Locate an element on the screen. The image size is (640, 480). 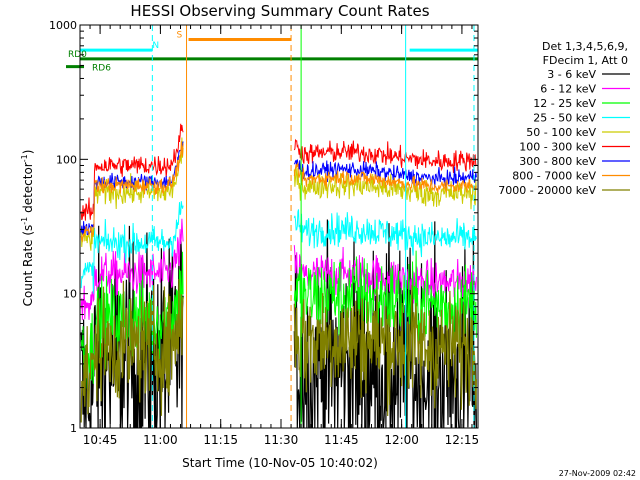
series-line-25-50kev is located at coordinates (278, 247).